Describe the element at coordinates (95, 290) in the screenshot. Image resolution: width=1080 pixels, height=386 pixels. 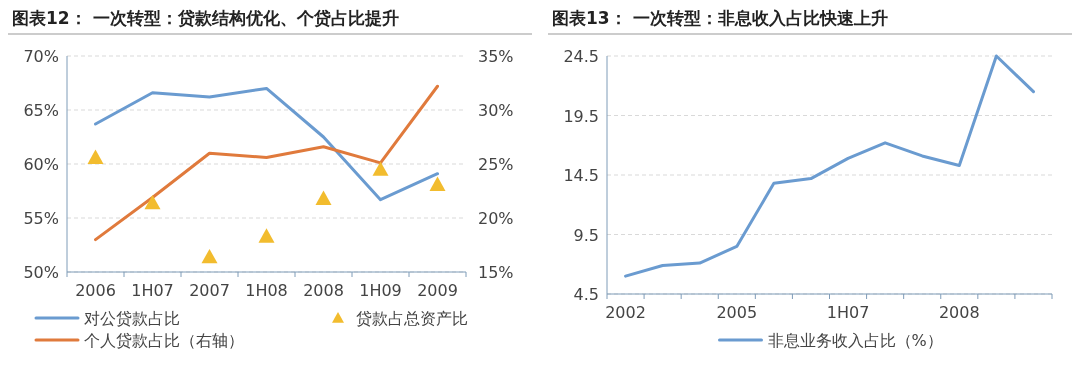
I see `x-tick-label: 2006` at that location.